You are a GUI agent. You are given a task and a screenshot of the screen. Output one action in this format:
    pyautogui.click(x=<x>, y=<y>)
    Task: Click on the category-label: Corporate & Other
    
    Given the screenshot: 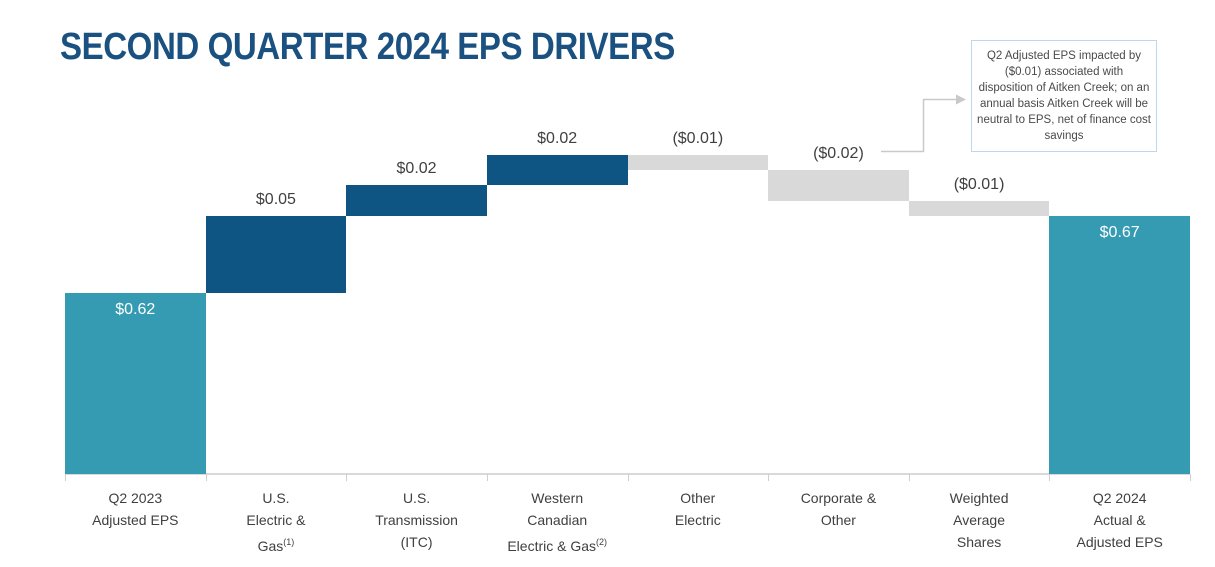 What is the action you would take?
    pyautogui.click(x=838, y=509)
    